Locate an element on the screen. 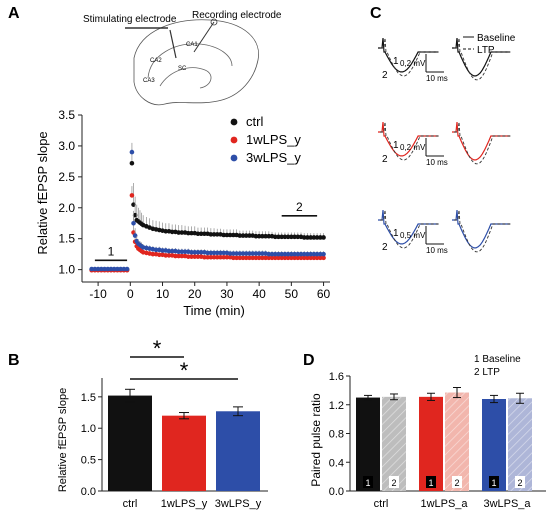 This screenshot has height=528, width=550. panel-label-d: D is located at coordinates (309, 360).